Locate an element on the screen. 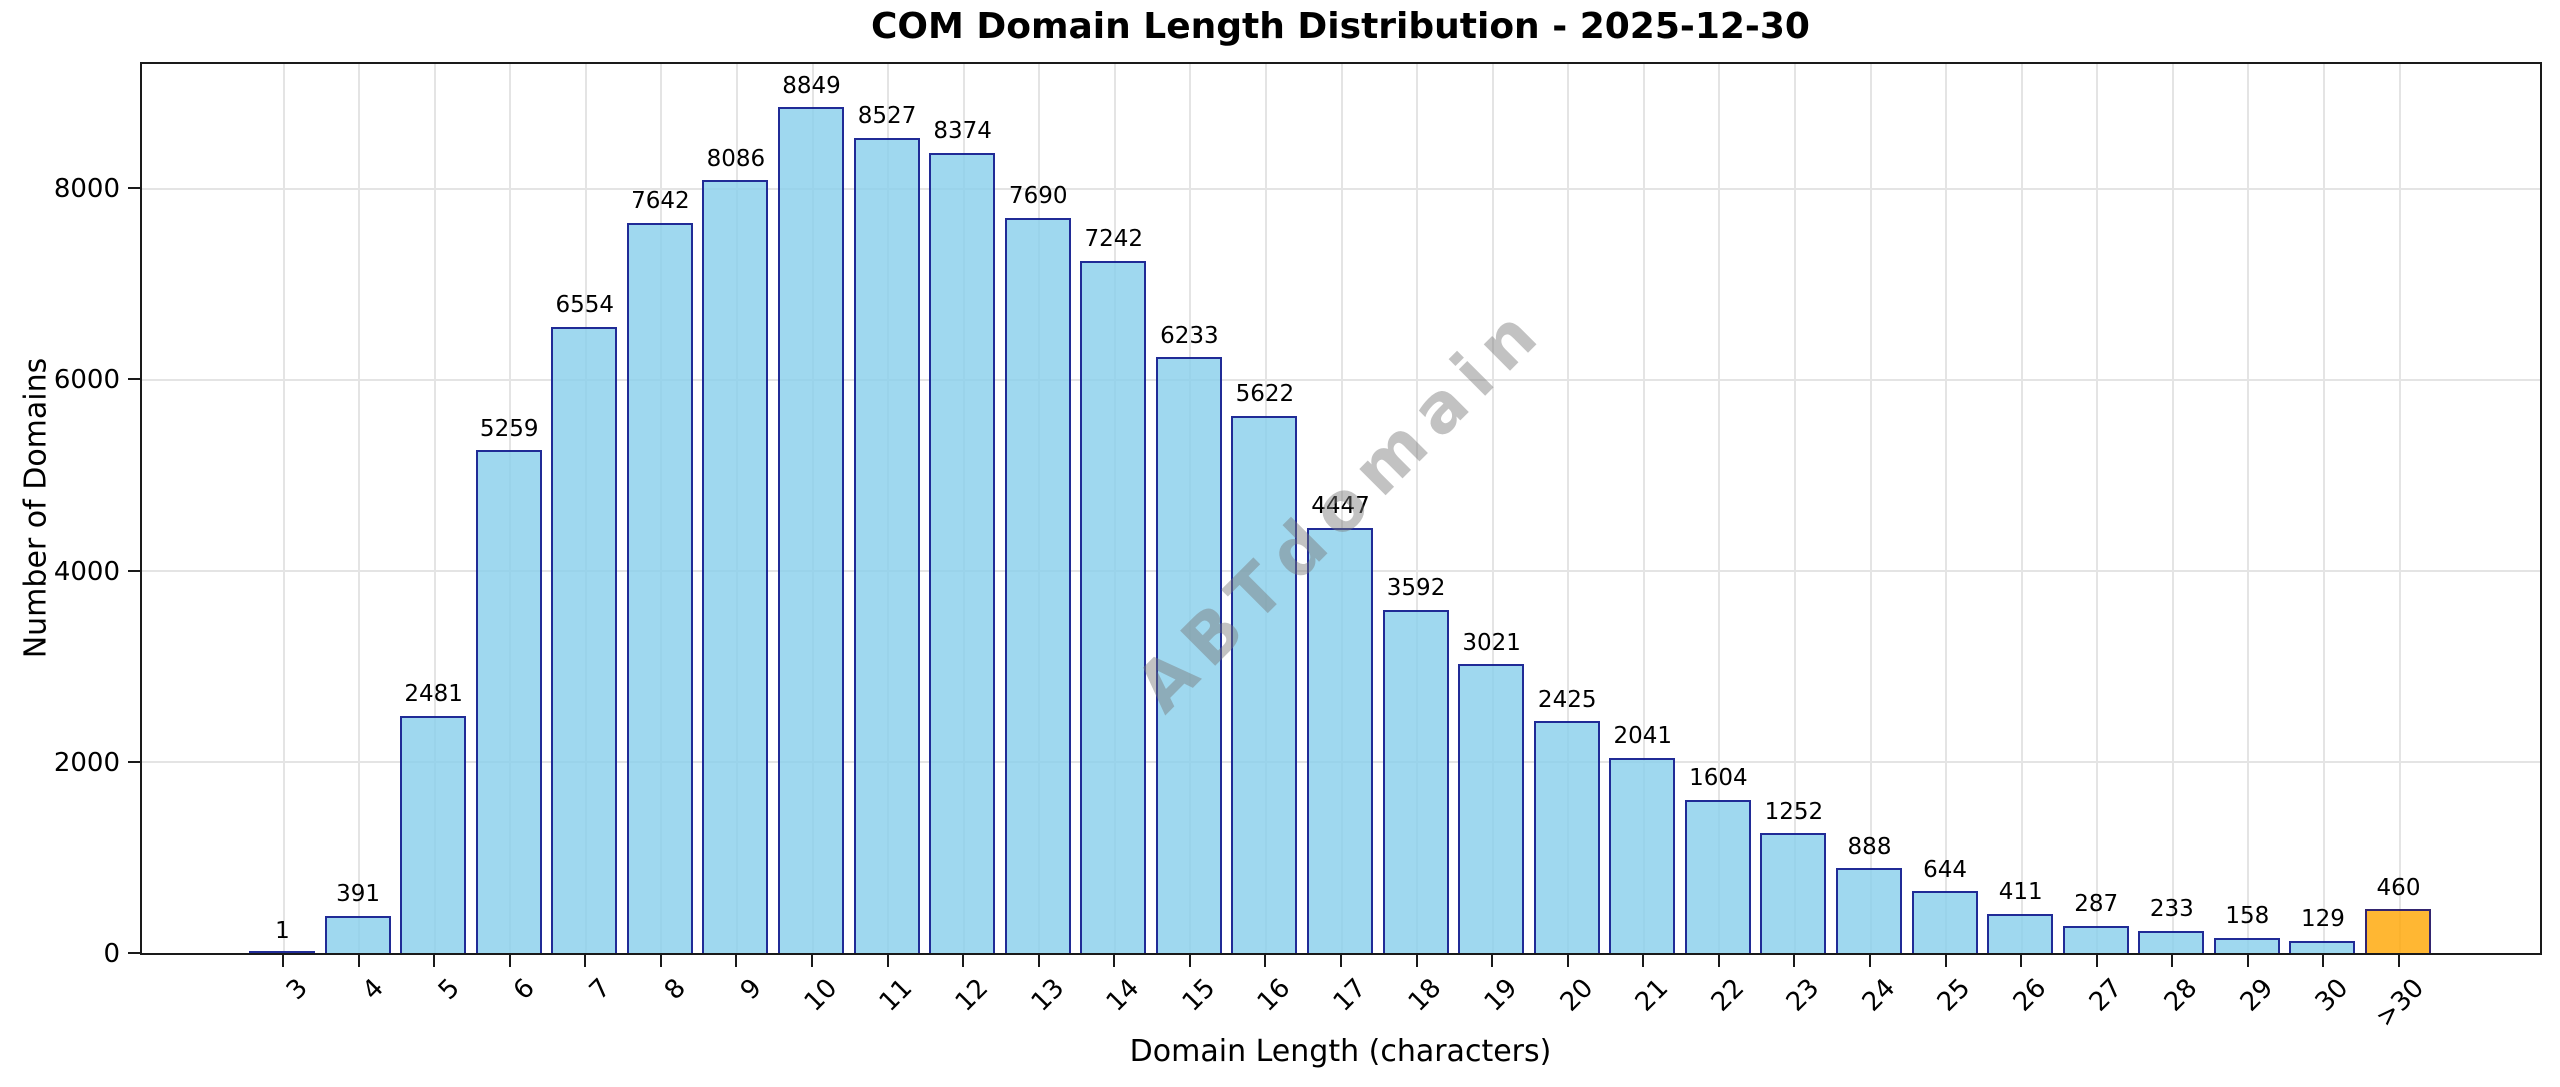 Image resolution: width=2560 pixels, height=1087 pixels. bar-value-label: 888 is located at coordinates (1869, 846).